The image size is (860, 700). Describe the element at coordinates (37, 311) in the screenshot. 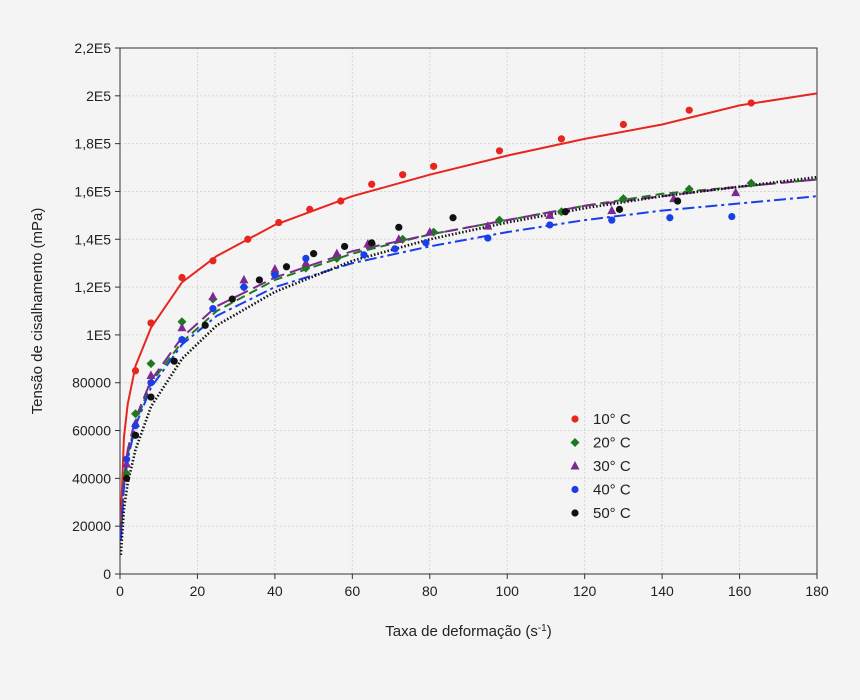

I see `y-axis-label: Tensão de cisalhamento (mPa)` at that location.